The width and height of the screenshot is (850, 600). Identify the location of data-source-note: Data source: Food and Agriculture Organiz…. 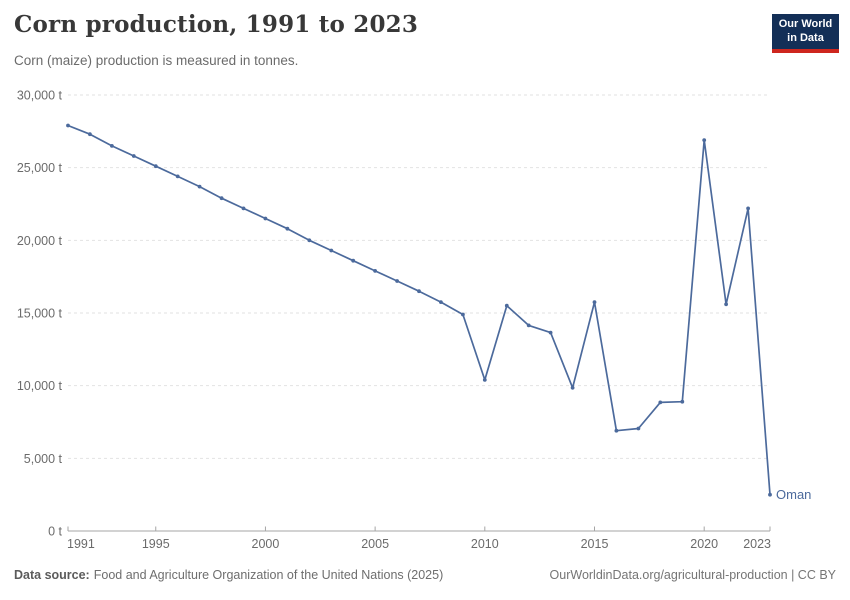
(228, 575).